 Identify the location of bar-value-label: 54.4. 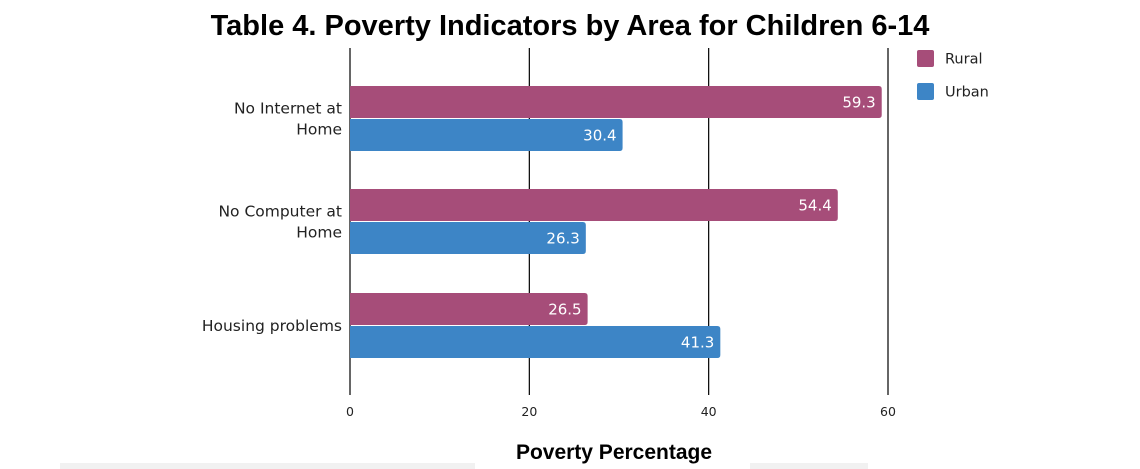
(814, 206).